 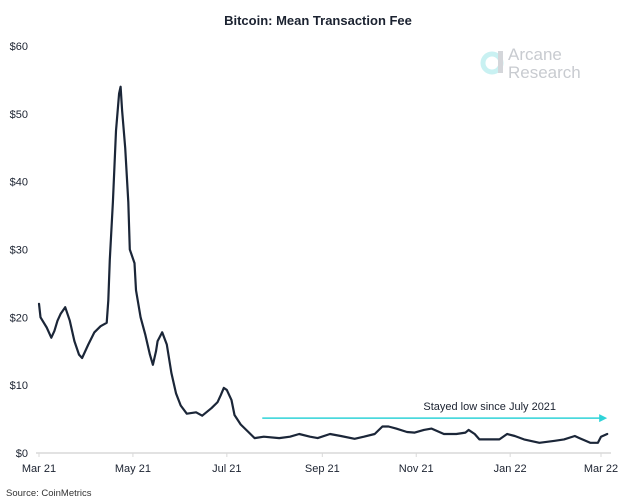 What do you see at coordinates (19, 183) in the screenshot?
I see `y-tick-label: $40` at bounding box center [19, 183].